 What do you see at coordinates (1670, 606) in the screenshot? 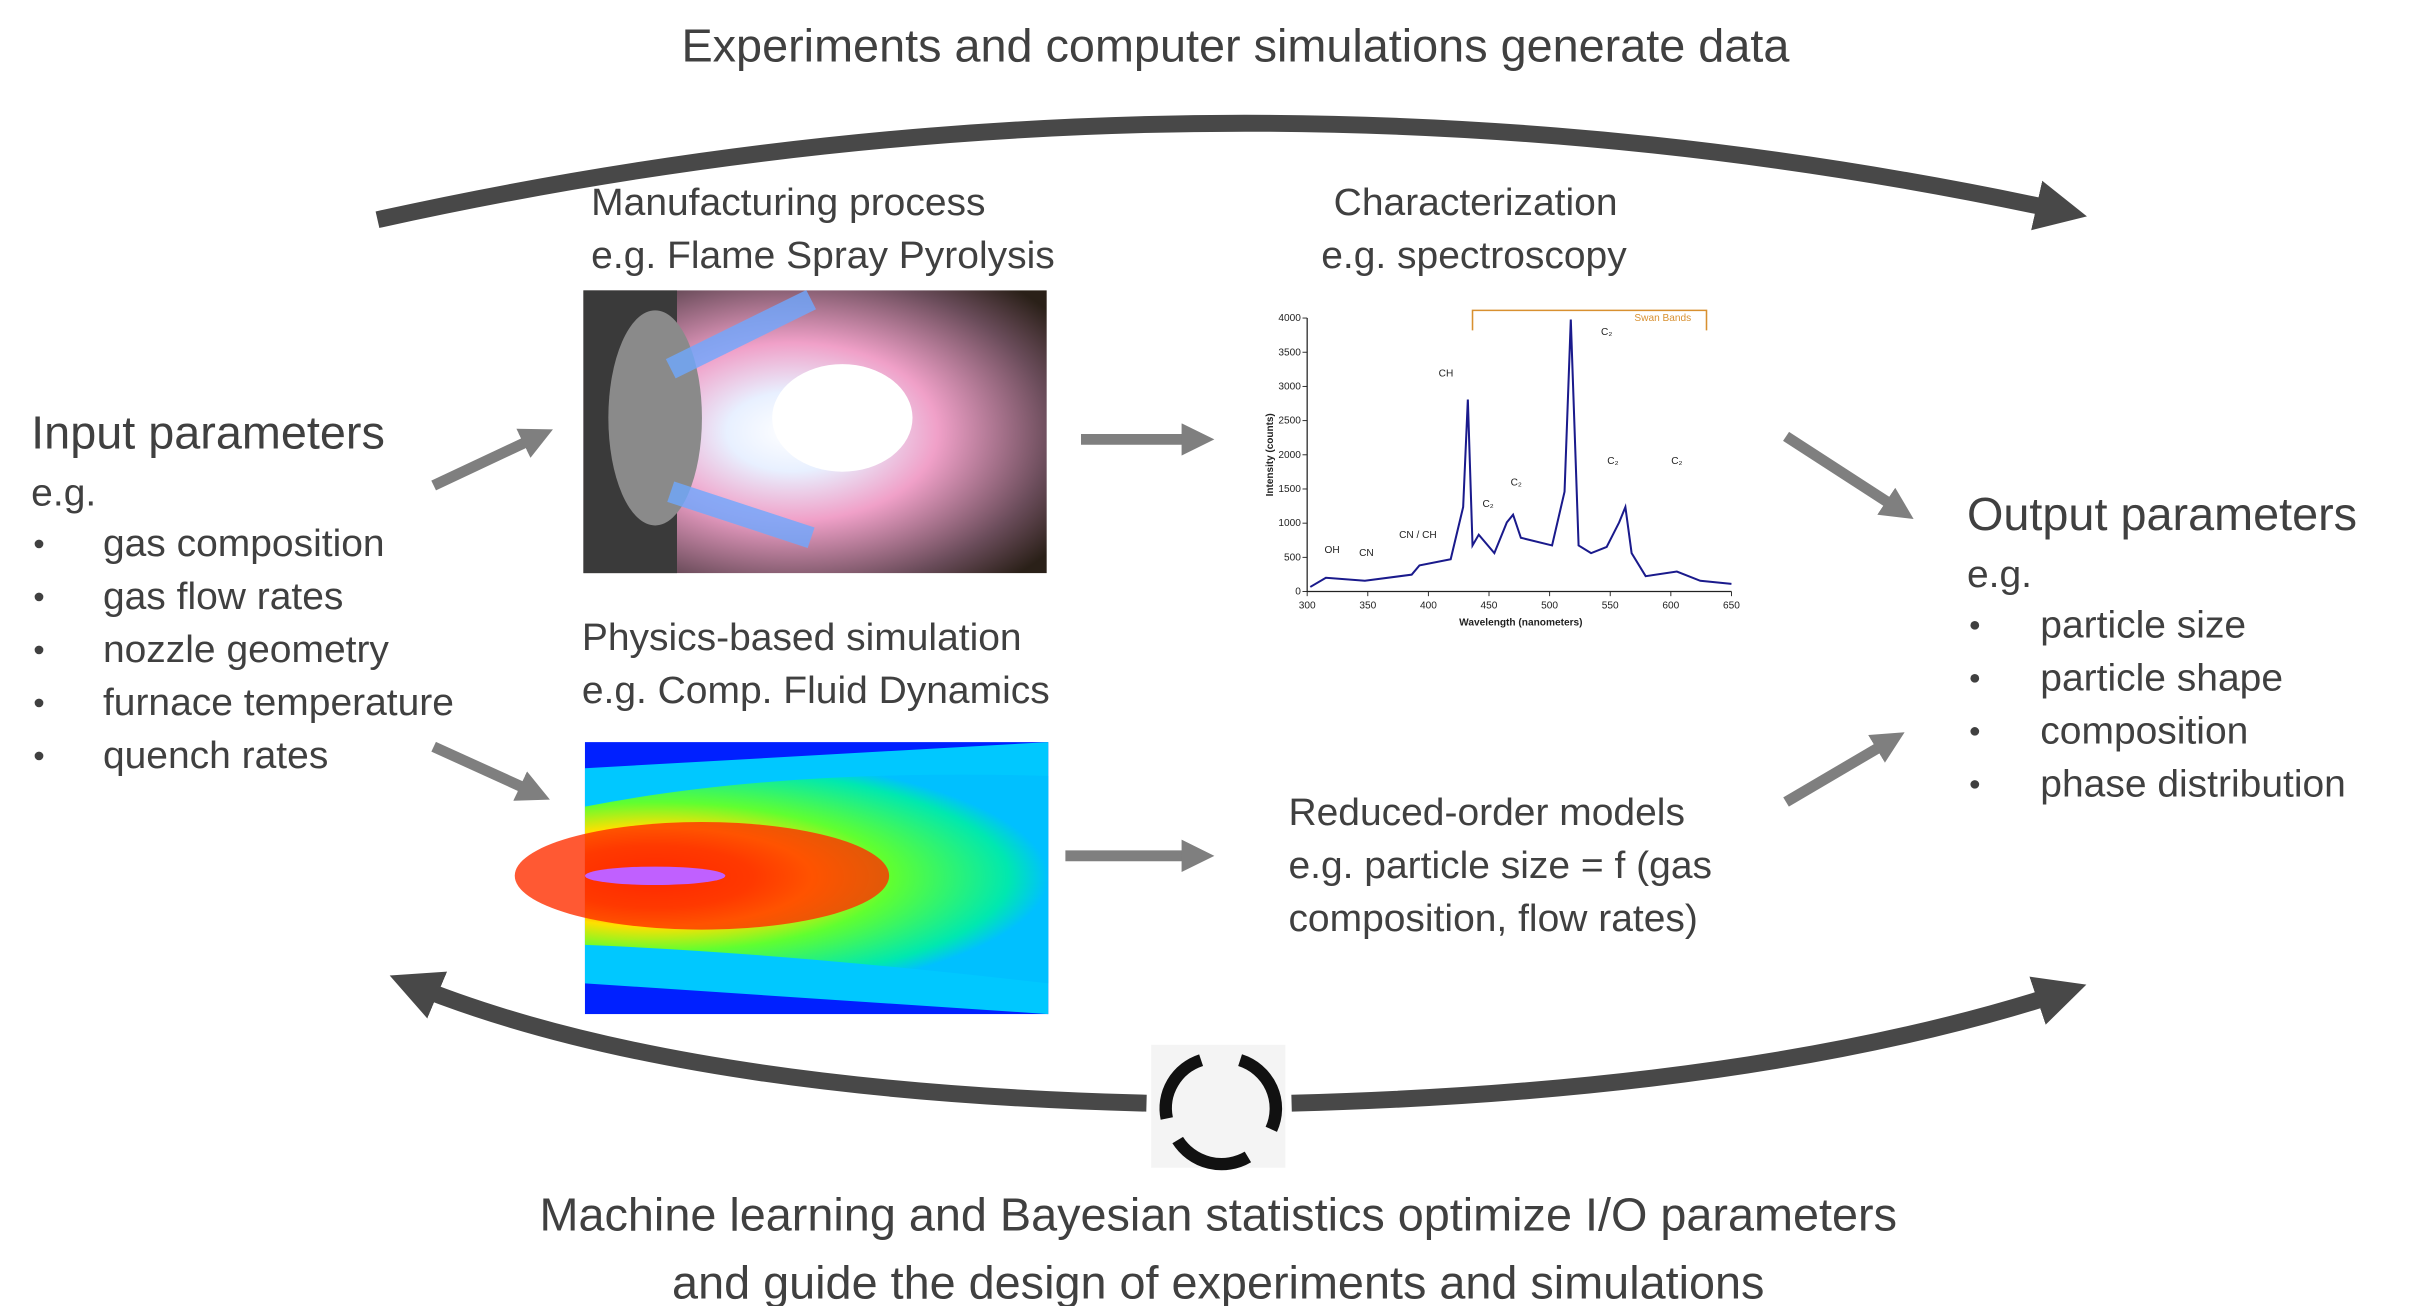
I see `spectrum-x-tick-label: 600` at bounding box center [1670, 606].